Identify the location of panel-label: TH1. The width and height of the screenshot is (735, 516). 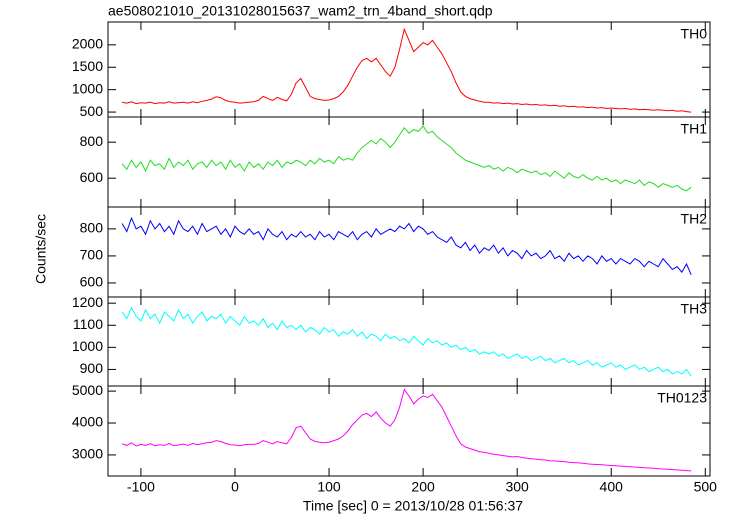
(694, 129).